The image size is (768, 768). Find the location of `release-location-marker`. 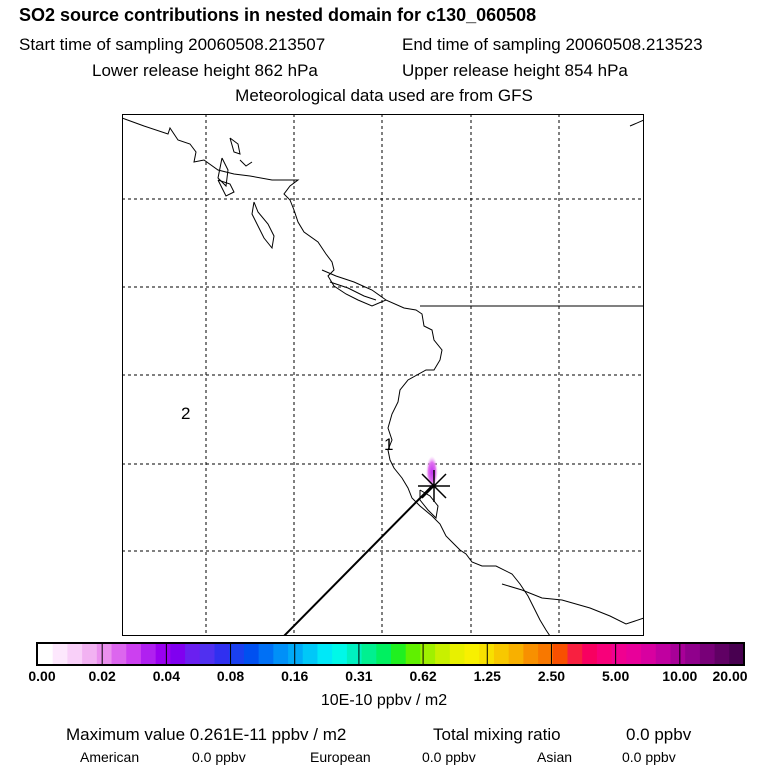

release-location-marker is located at coordinates (434, 486).